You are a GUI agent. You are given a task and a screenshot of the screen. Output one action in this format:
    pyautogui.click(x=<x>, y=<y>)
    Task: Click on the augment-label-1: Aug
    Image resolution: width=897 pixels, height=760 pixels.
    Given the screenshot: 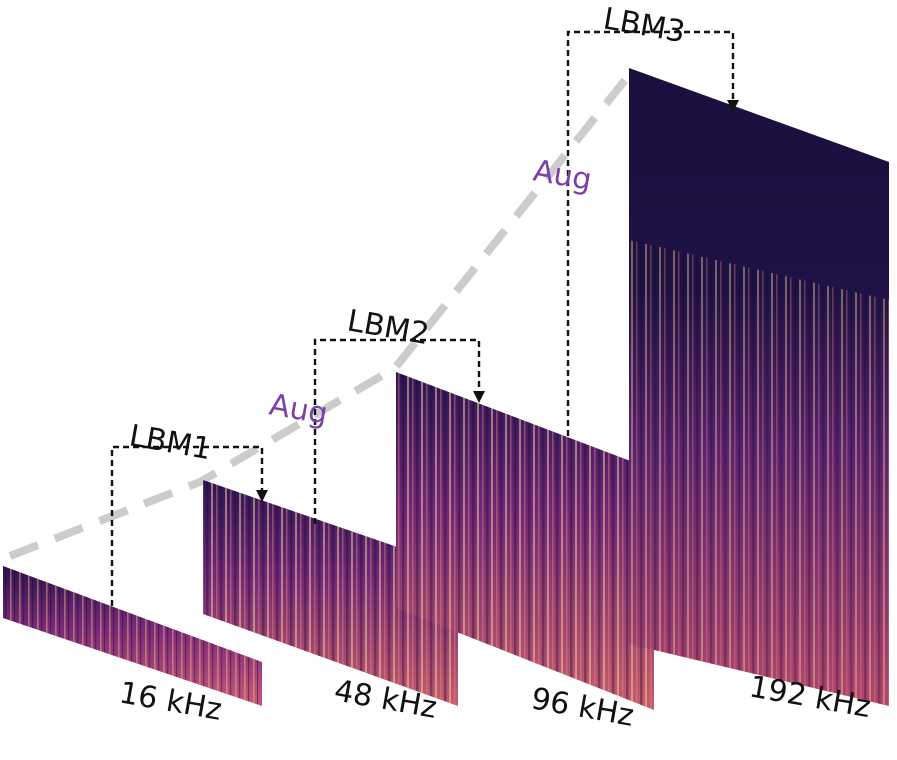 What is the action you would take?
    pyautogui.click(x=299, y=409)
    